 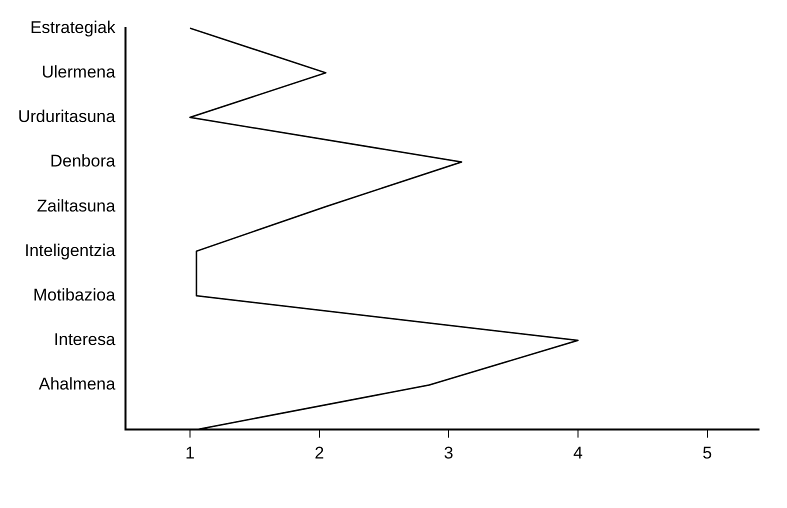 I want to click on y-tick-label: Inteligentzia, so click(x=70, y=250).